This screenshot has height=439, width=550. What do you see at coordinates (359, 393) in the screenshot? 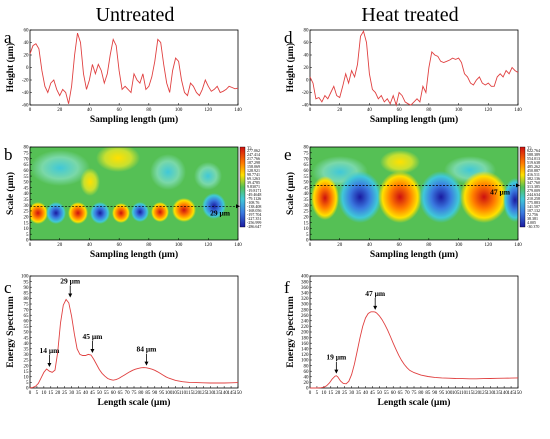
I see `x-tick-label: 35` at bounding box center [359, 393].